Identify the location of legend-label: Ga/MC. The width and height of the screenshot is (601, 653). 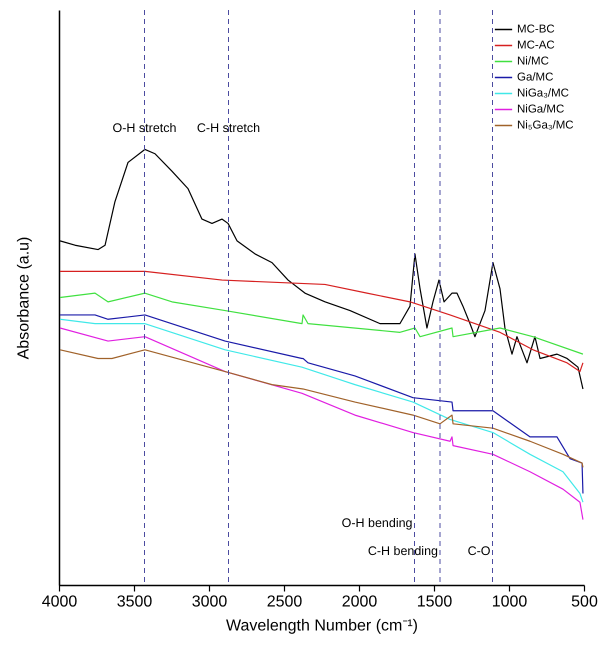
(535, 78).